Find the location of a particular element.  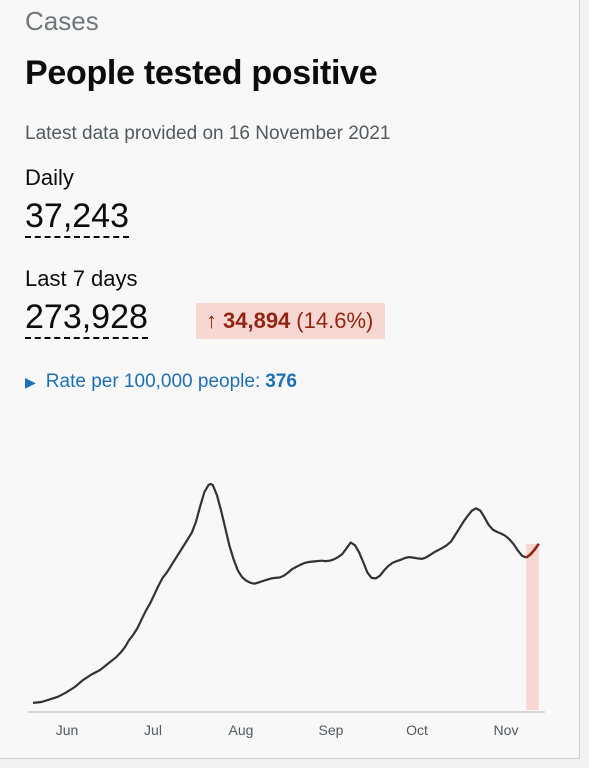

x-tick-label: Aug is located at coordinates (241, 730).